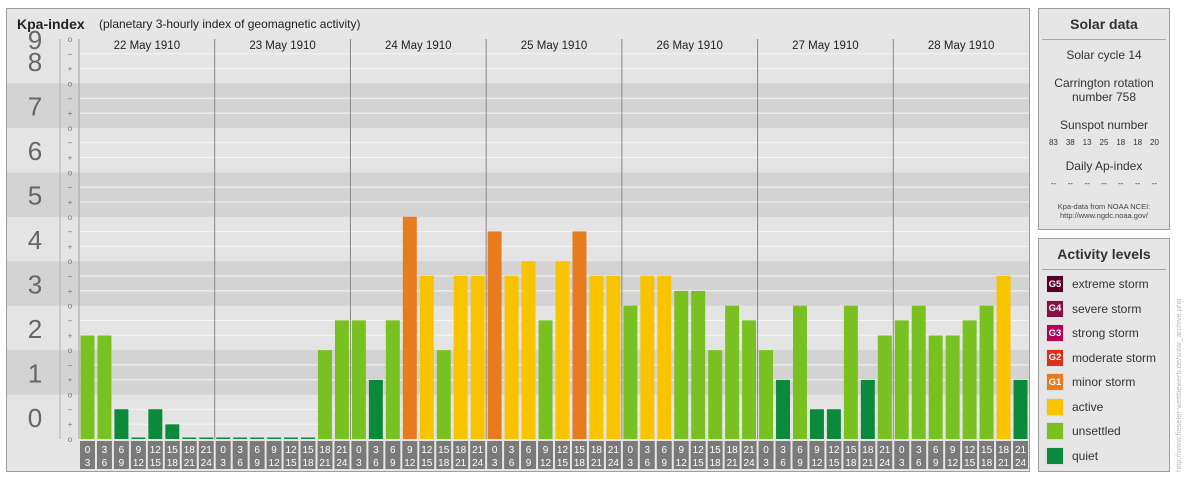 The width and height of the screenshot is (1184, 480). I want to click on carrington-rotation-line1: Carrington rotation, so click(1104, 83).